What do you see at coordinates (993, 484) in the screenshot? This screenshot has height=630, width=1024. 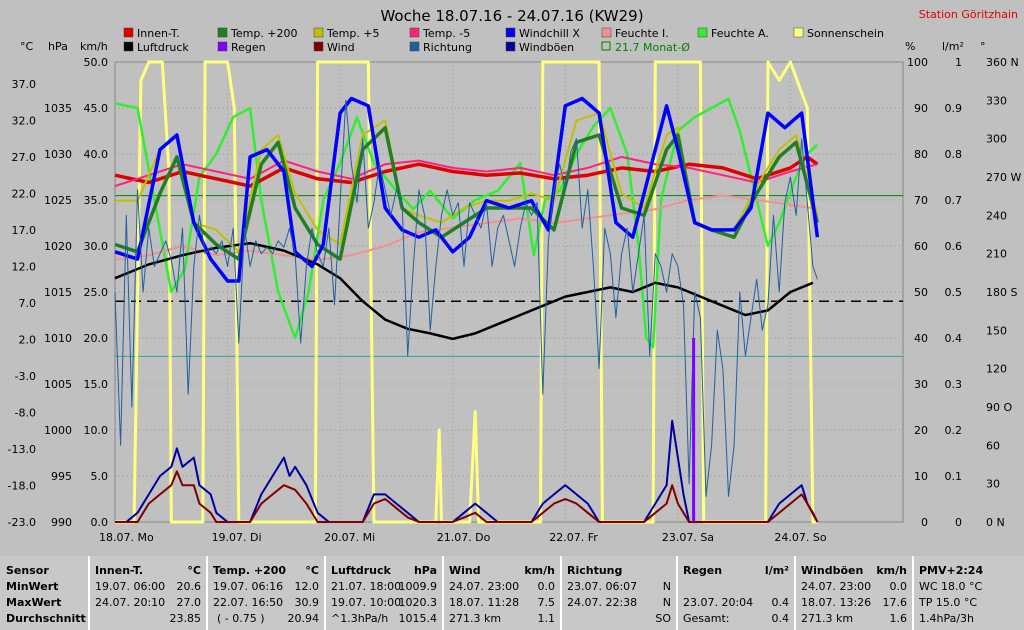 I see `direction-tick-label: 30` at bounding box center [993, 484].